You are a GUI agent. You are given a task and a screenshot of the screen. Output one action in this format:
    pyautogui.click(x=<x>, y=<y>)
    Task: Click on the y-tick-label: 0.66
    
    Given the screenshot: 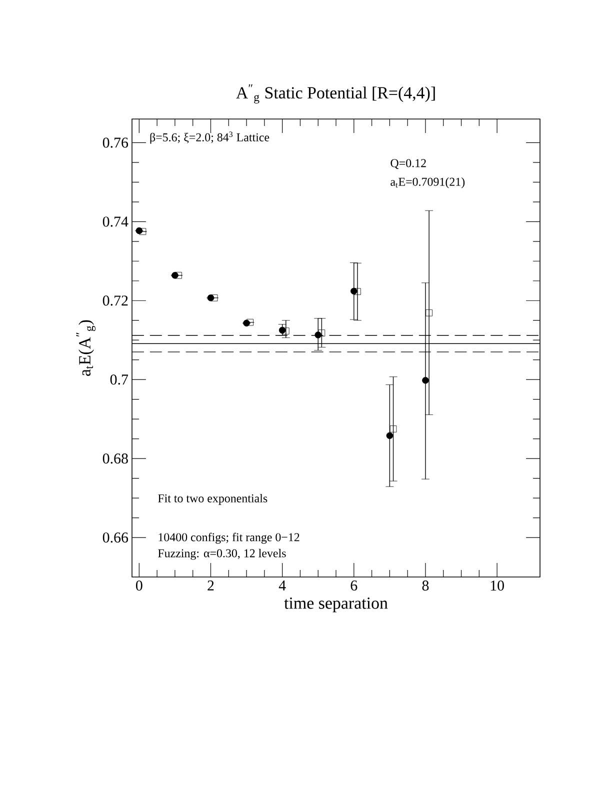 What is the action you would take?
    pyautogui.click(x=115, y=537)
    